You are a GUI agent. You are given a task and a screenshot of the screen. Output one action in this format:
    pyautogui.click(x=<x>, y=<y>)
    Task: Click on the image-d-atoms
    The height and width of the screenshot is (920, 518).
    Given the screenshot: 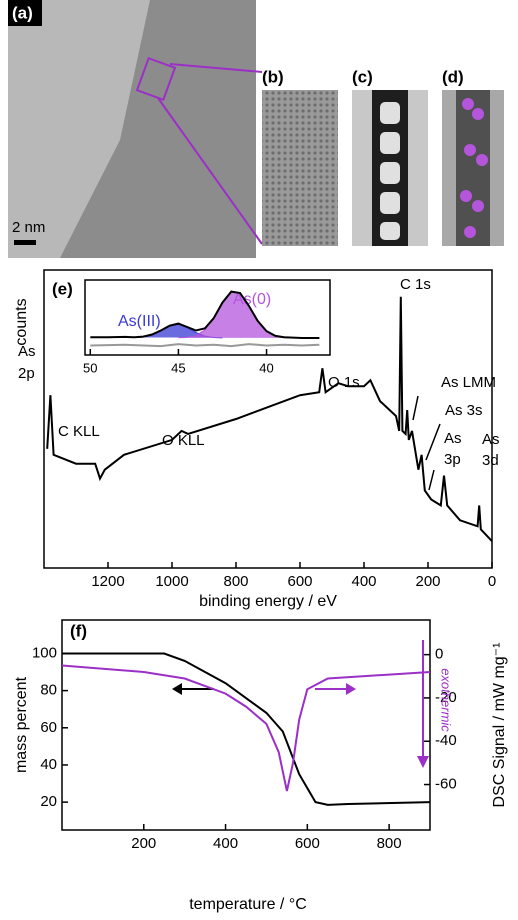 What is the action you would take?
    pyautogui.click(x=474, y=168)
    